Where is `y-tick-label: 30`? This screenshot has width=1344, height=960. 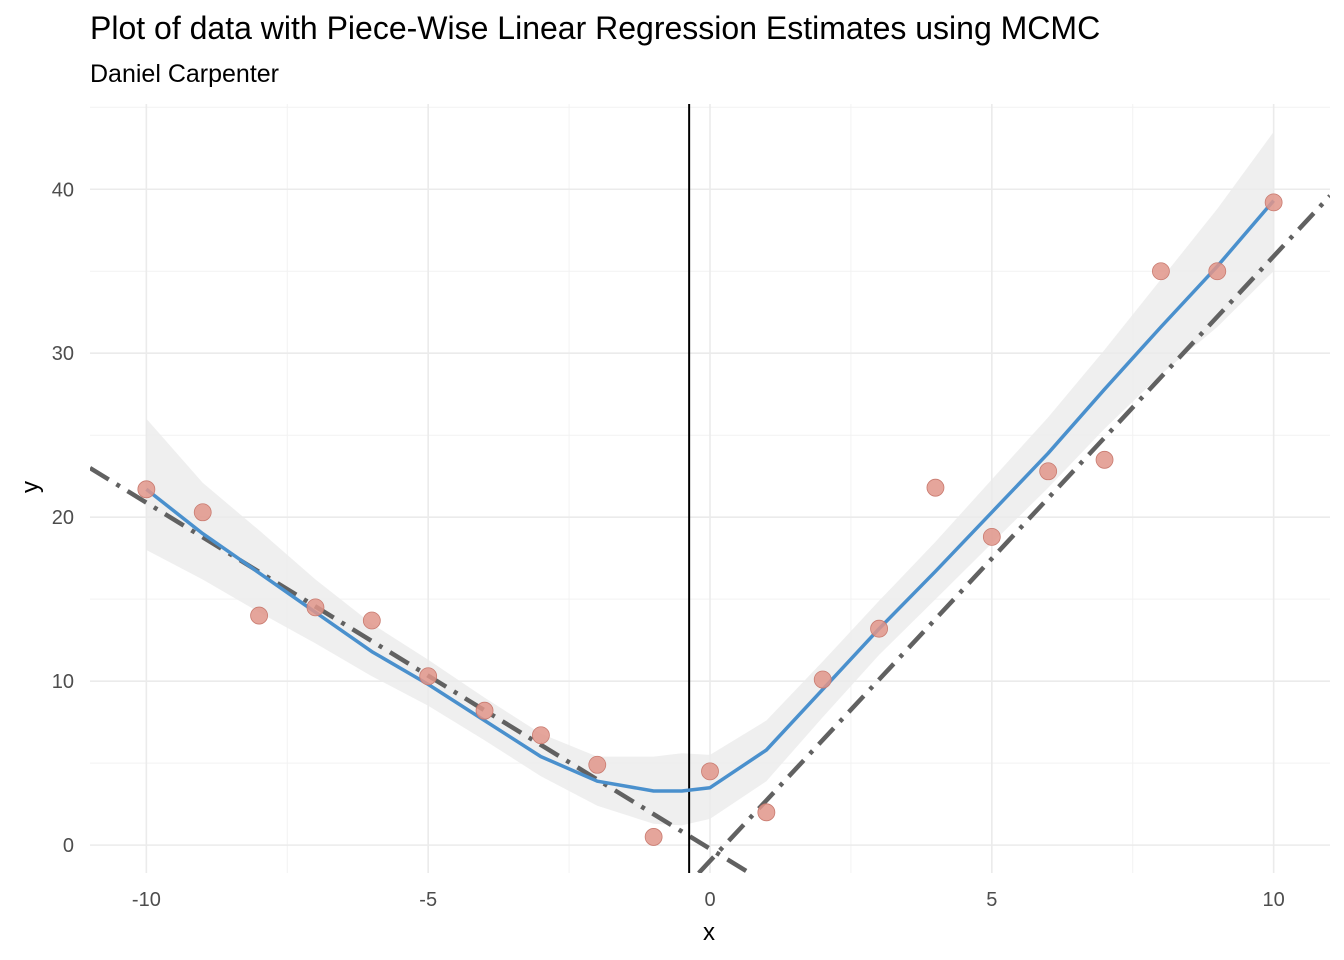 y-tick-label: 30 is located at coordinates (63, 354).